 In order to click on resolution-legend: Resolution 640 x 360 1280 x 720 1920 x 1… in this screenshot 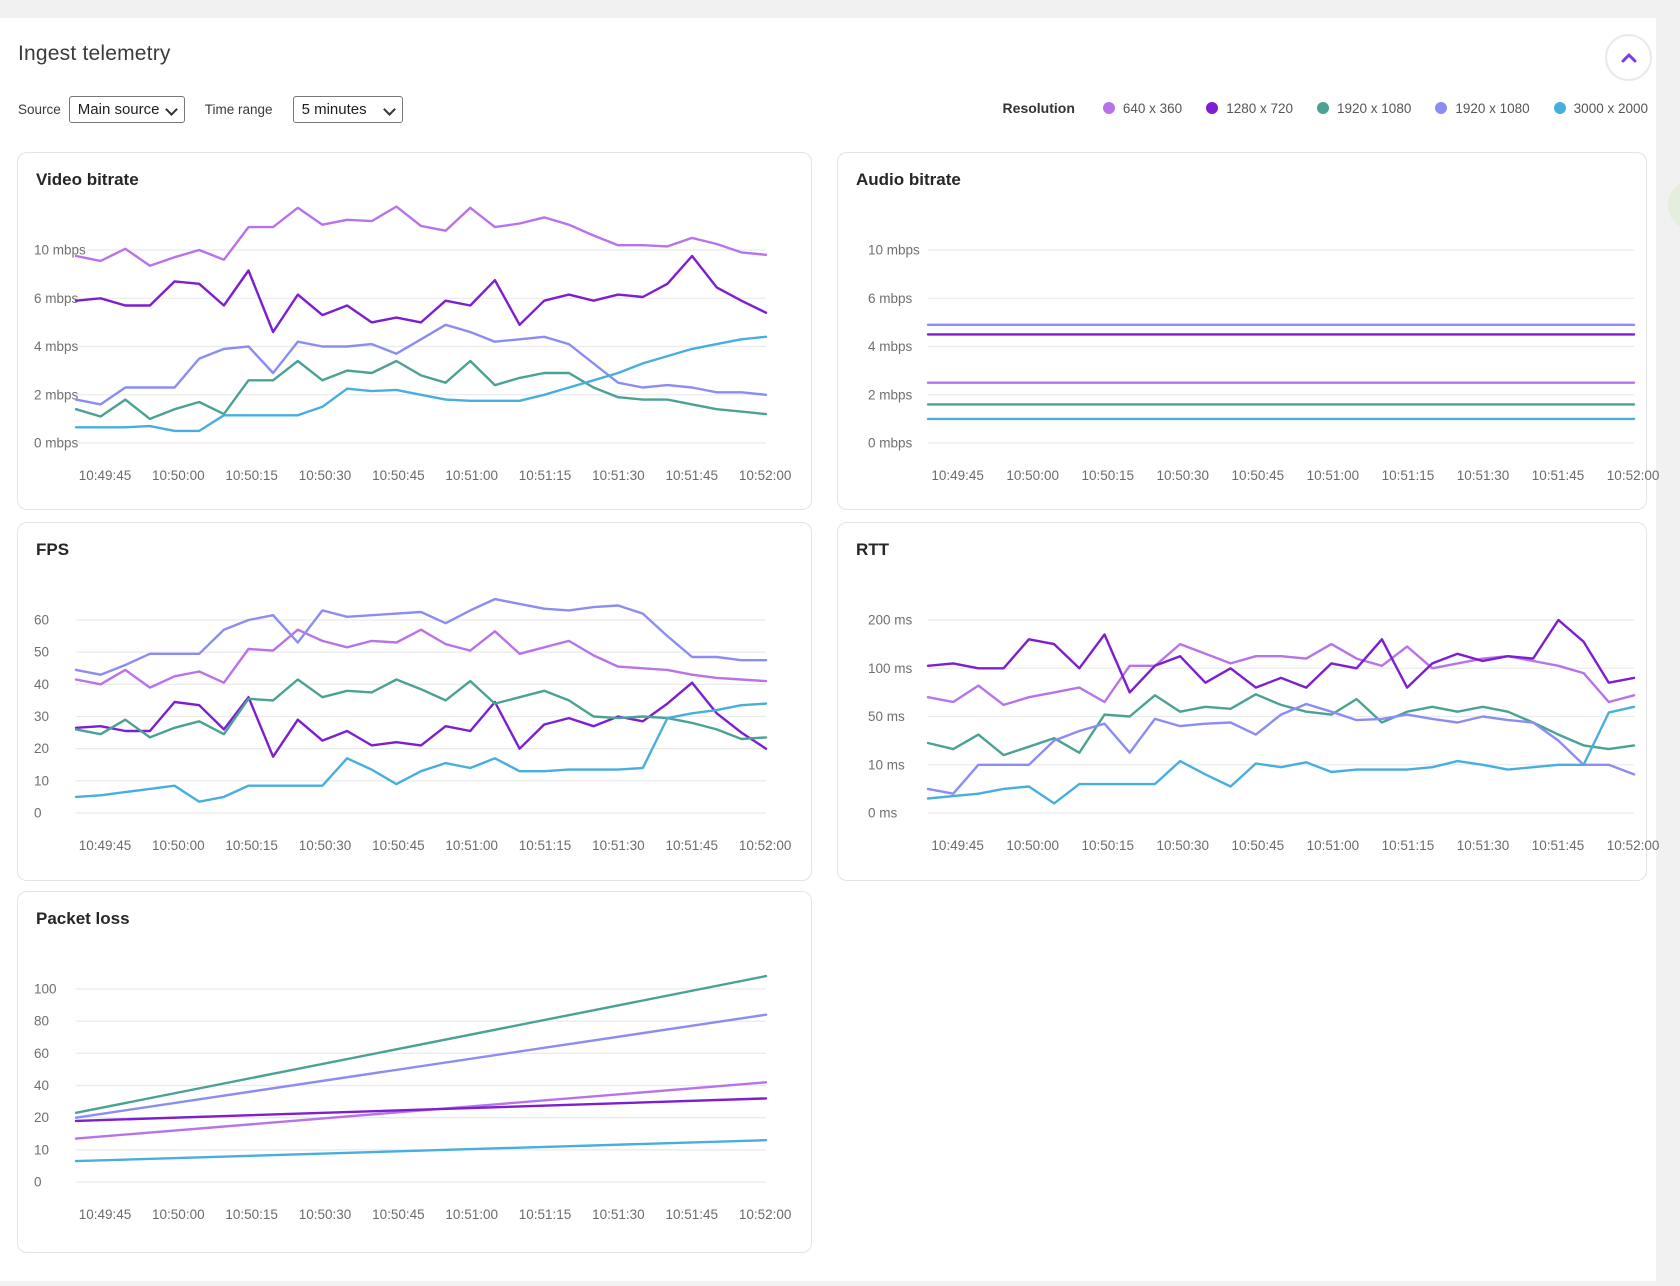, I will do `click(1325, 108)`.